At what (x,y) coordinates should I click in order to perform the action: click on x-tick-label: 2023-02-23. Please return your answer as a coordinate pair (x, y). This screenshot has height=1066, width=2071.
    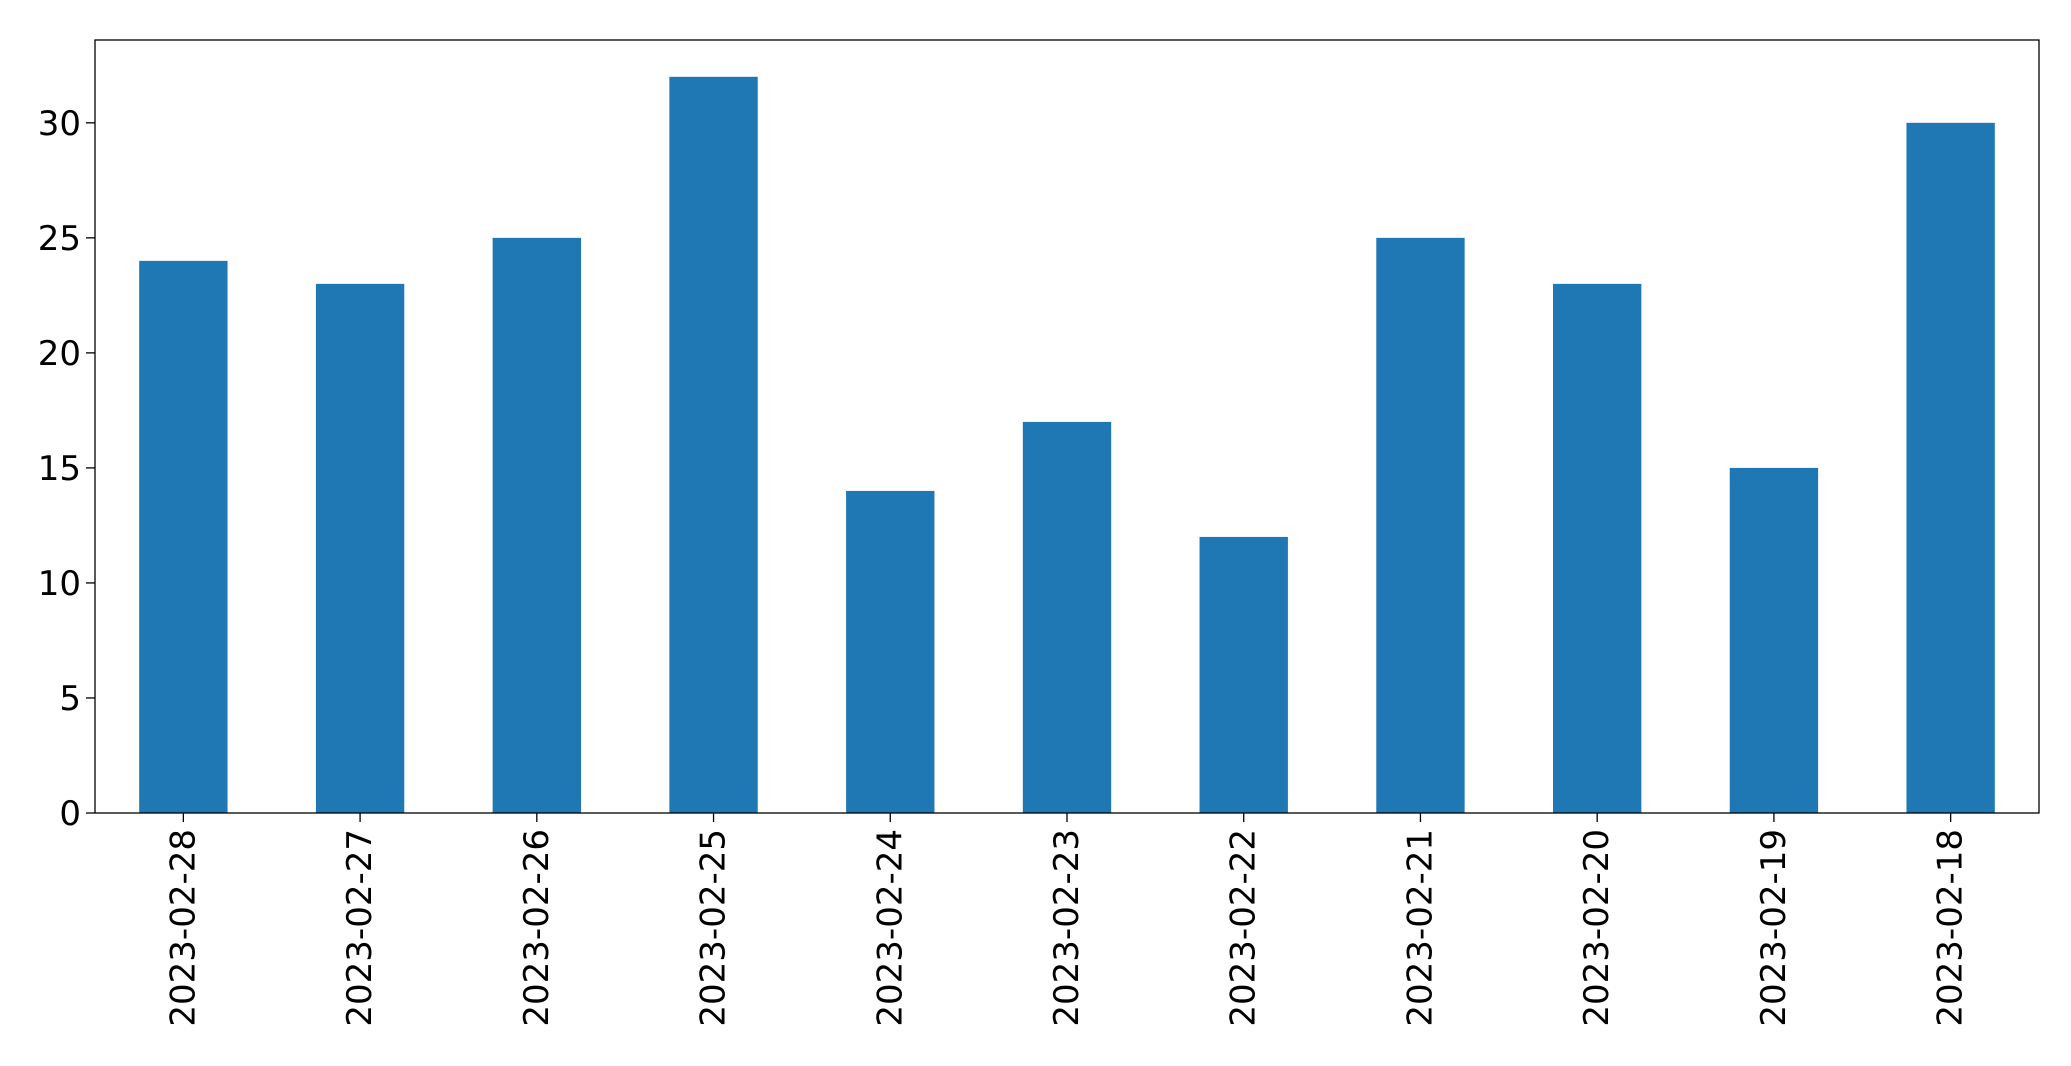
    Looking at the image, I should click on (1067, 928).